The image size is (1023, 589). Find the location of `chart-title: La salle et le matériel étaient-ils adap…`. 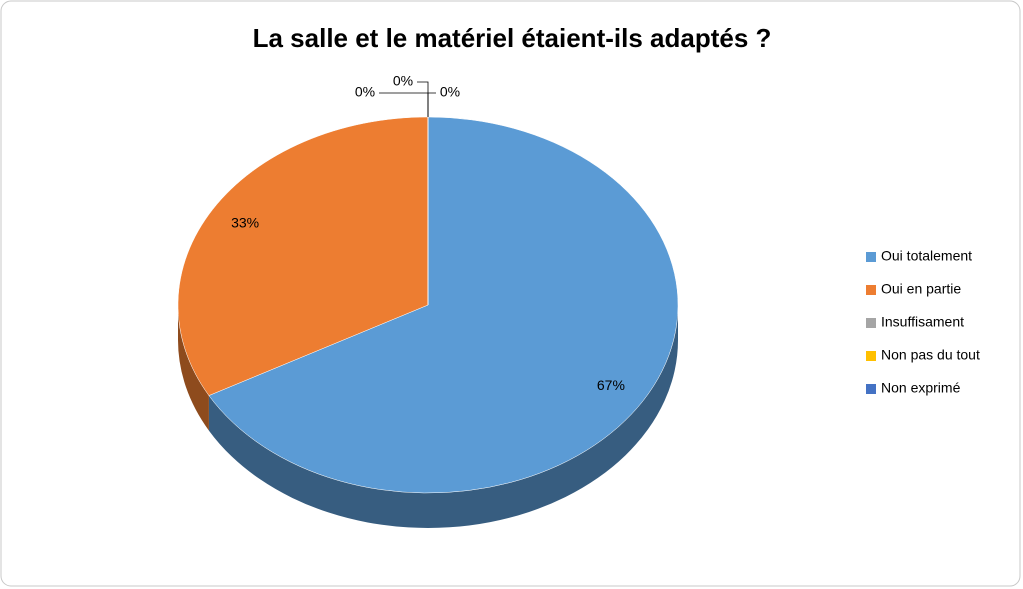

chart-title: La salle et le matériel étaient-ils adap… is located at coordinates (512, 38).